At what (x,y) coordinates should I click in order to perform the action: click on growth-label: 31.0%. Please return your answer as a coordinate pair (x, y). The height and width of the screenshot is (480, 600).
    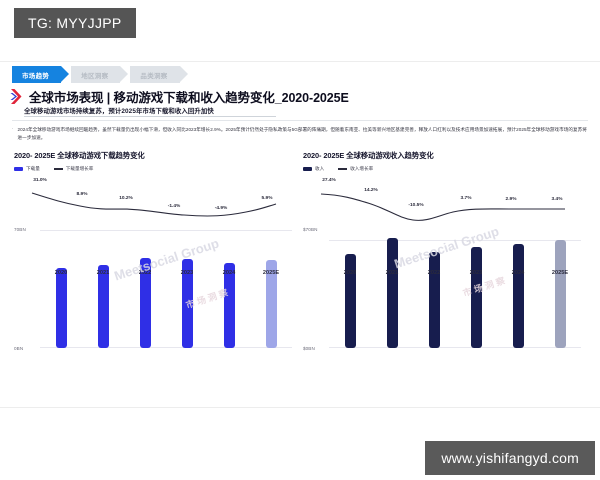
    Looking at the image, I should click on (40, 180).